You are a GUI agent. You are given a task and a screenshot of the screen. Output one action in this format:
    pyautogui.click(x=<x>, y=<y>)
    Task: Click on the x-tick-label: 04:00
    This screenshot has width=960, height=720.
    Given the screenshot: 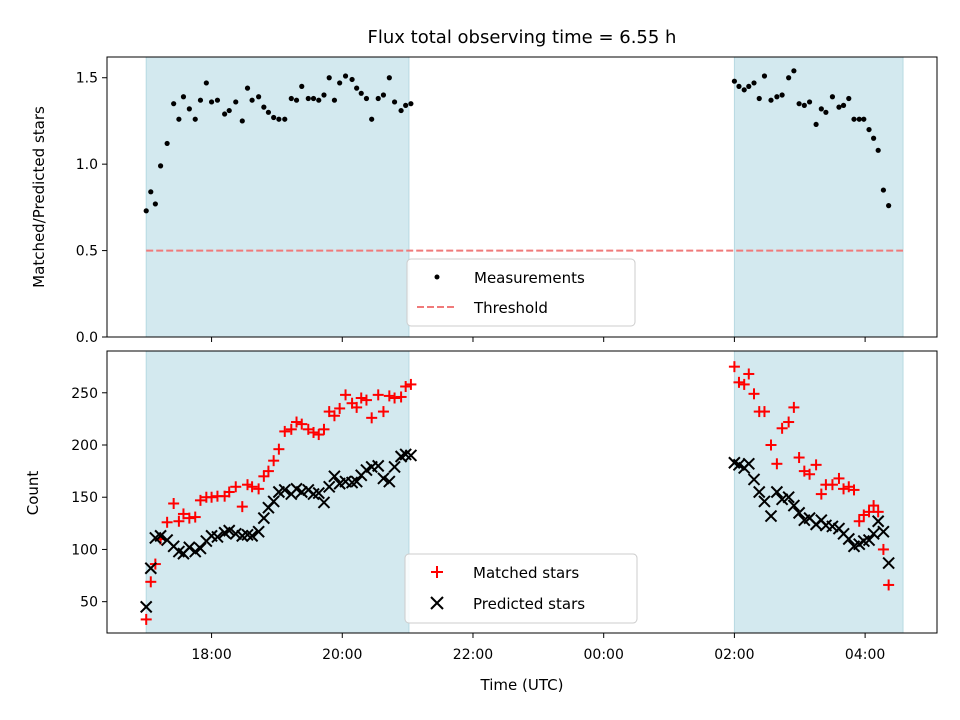 What is the action you would take?
    pyautogui.click(x=865, y=655)
    